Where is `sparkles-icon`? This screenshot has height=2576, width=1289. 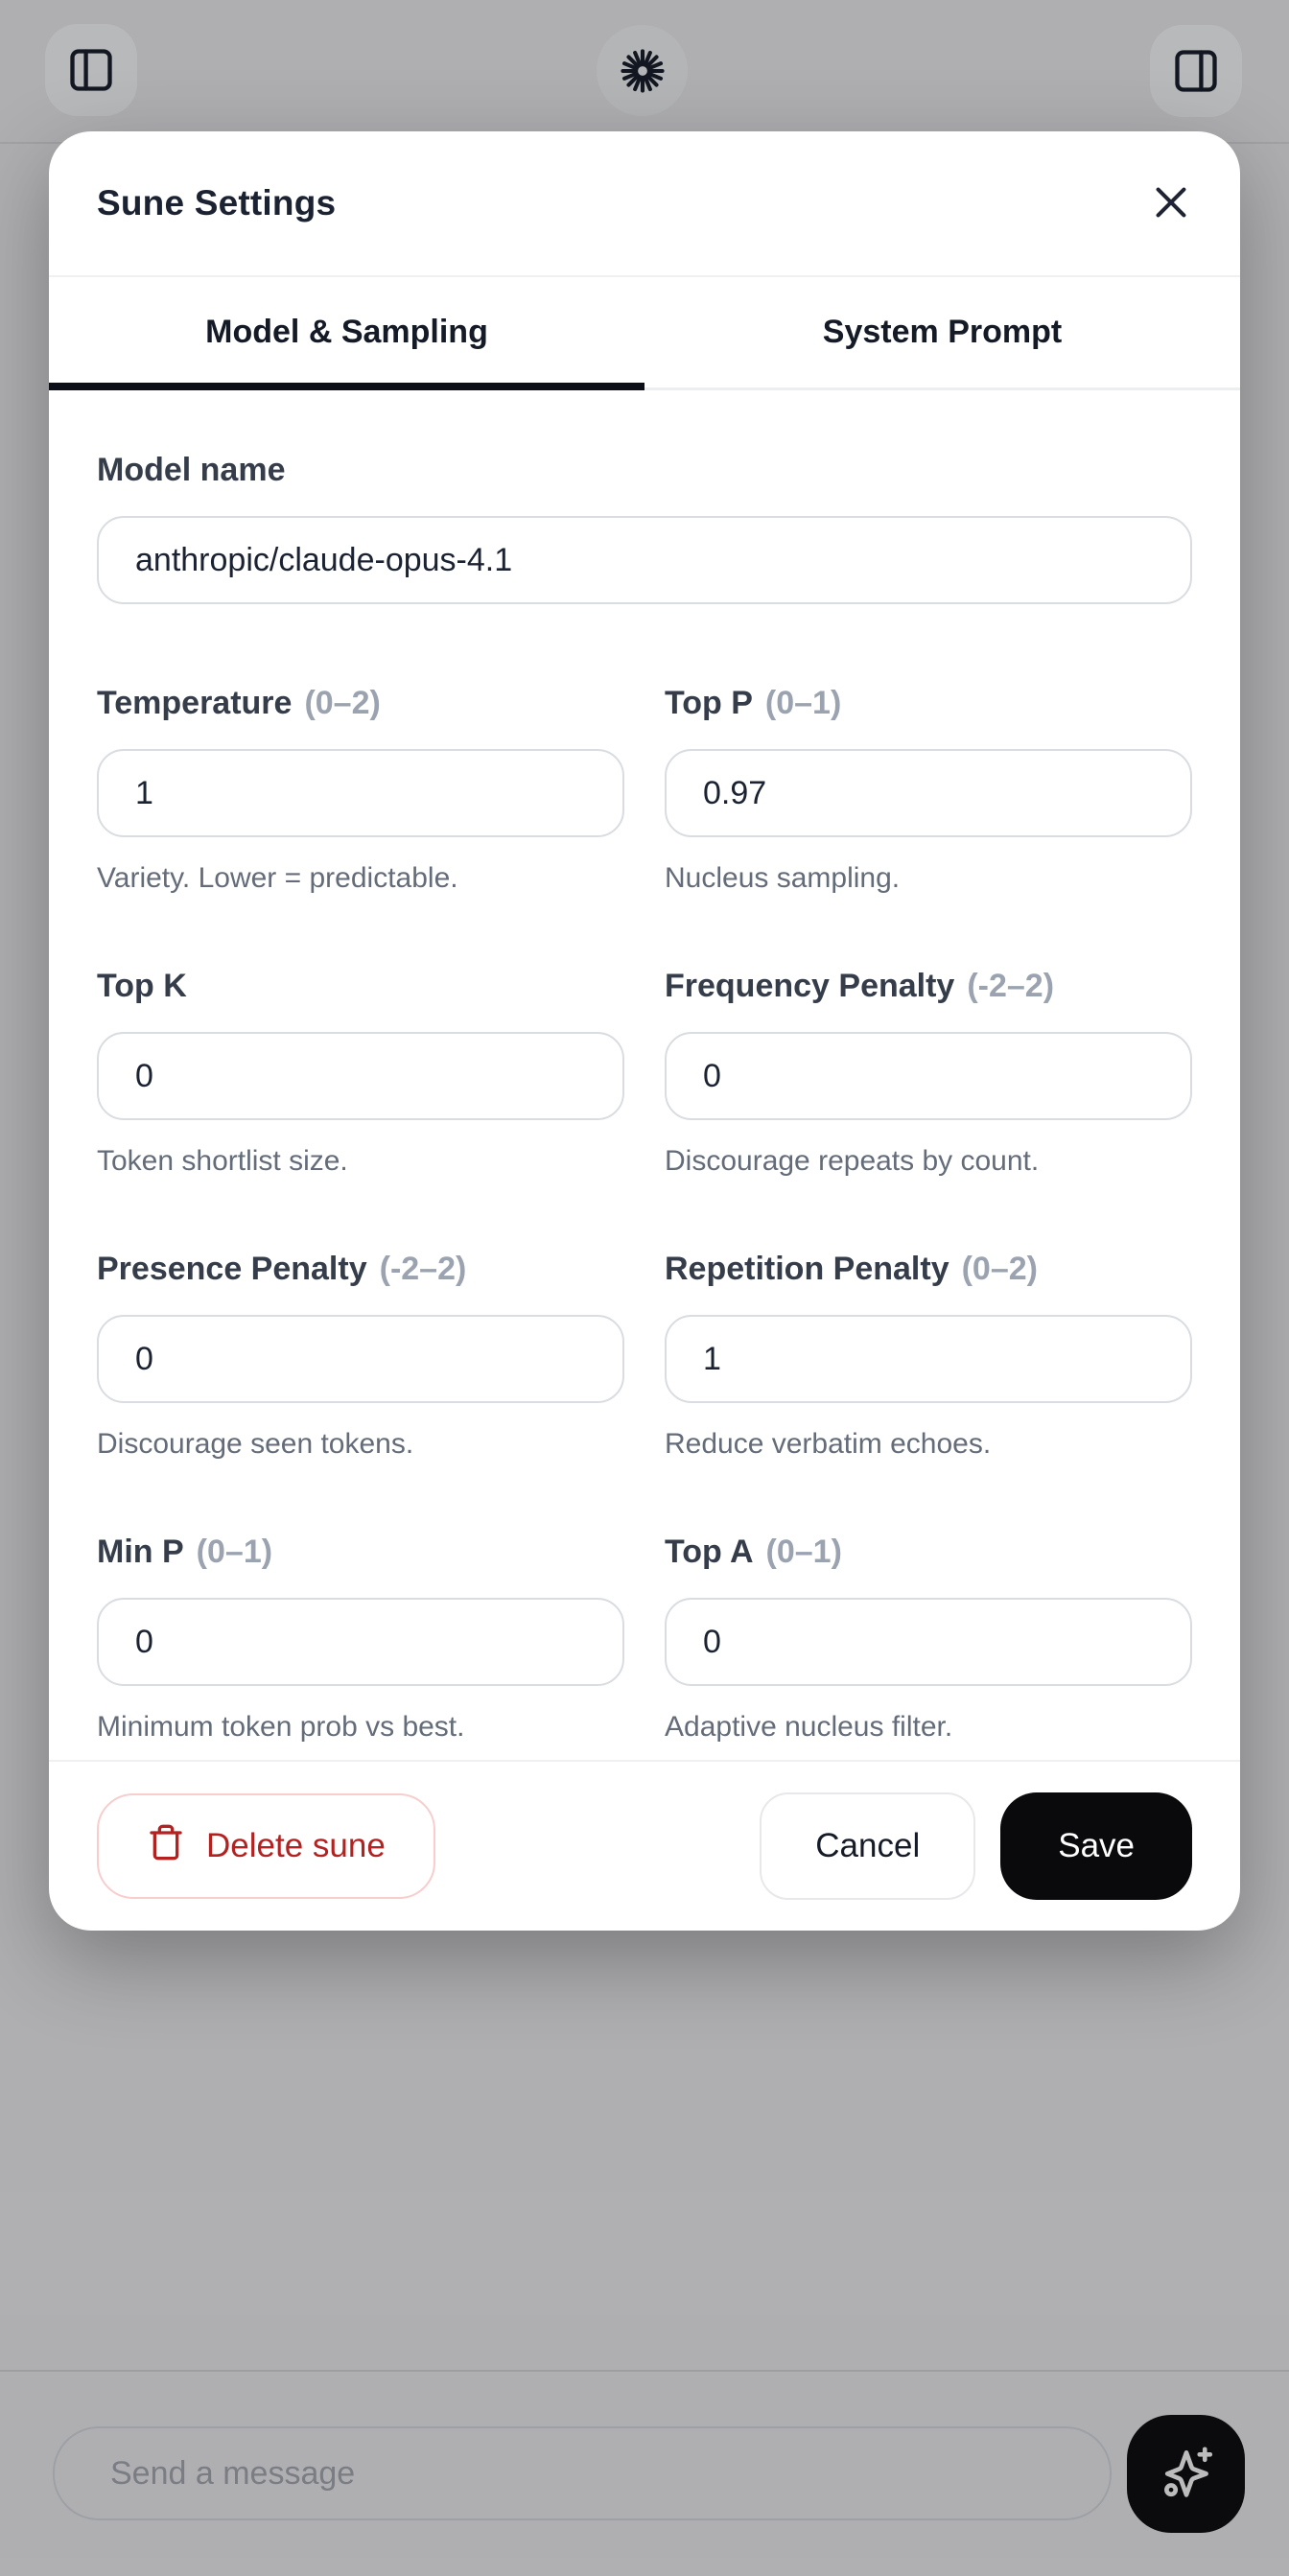 sparkles-icon is located at coordinates (1186, 2474).